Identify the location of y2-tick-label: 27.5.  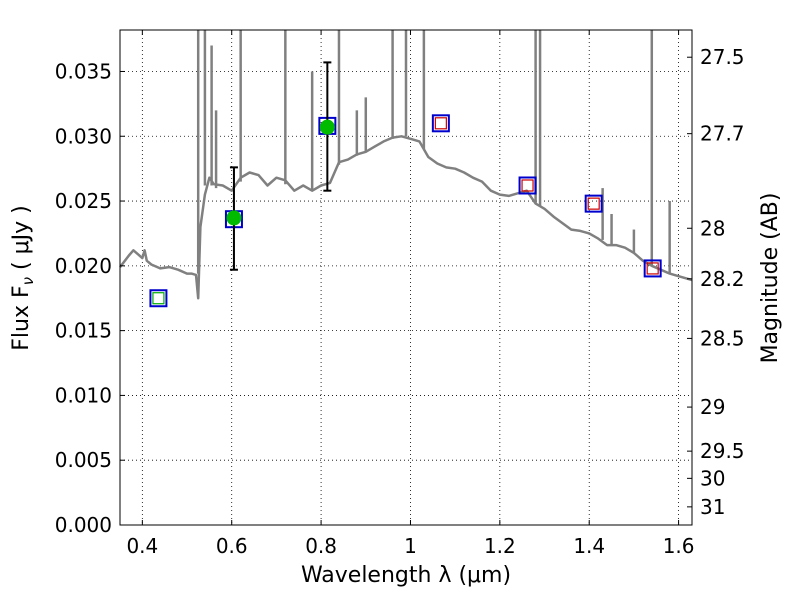
(722, 57).